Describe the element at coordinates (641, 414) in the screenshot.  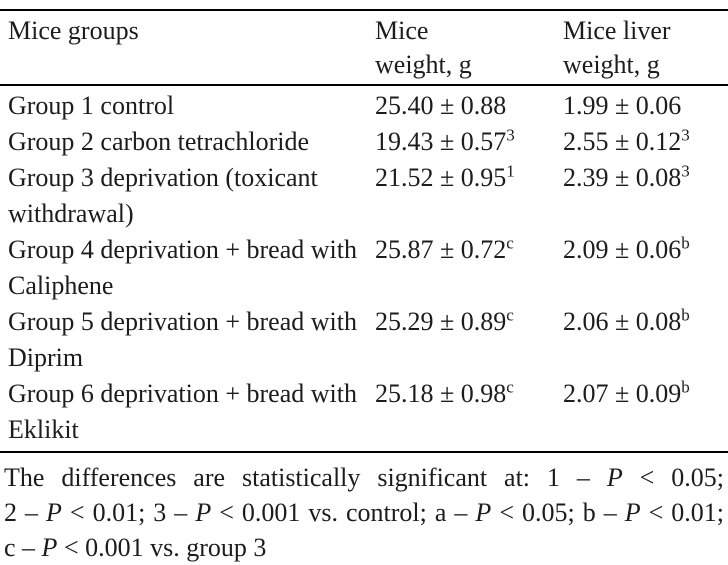
I see `liver-weight-cell: 2.07 ± 0.09b` at that location.